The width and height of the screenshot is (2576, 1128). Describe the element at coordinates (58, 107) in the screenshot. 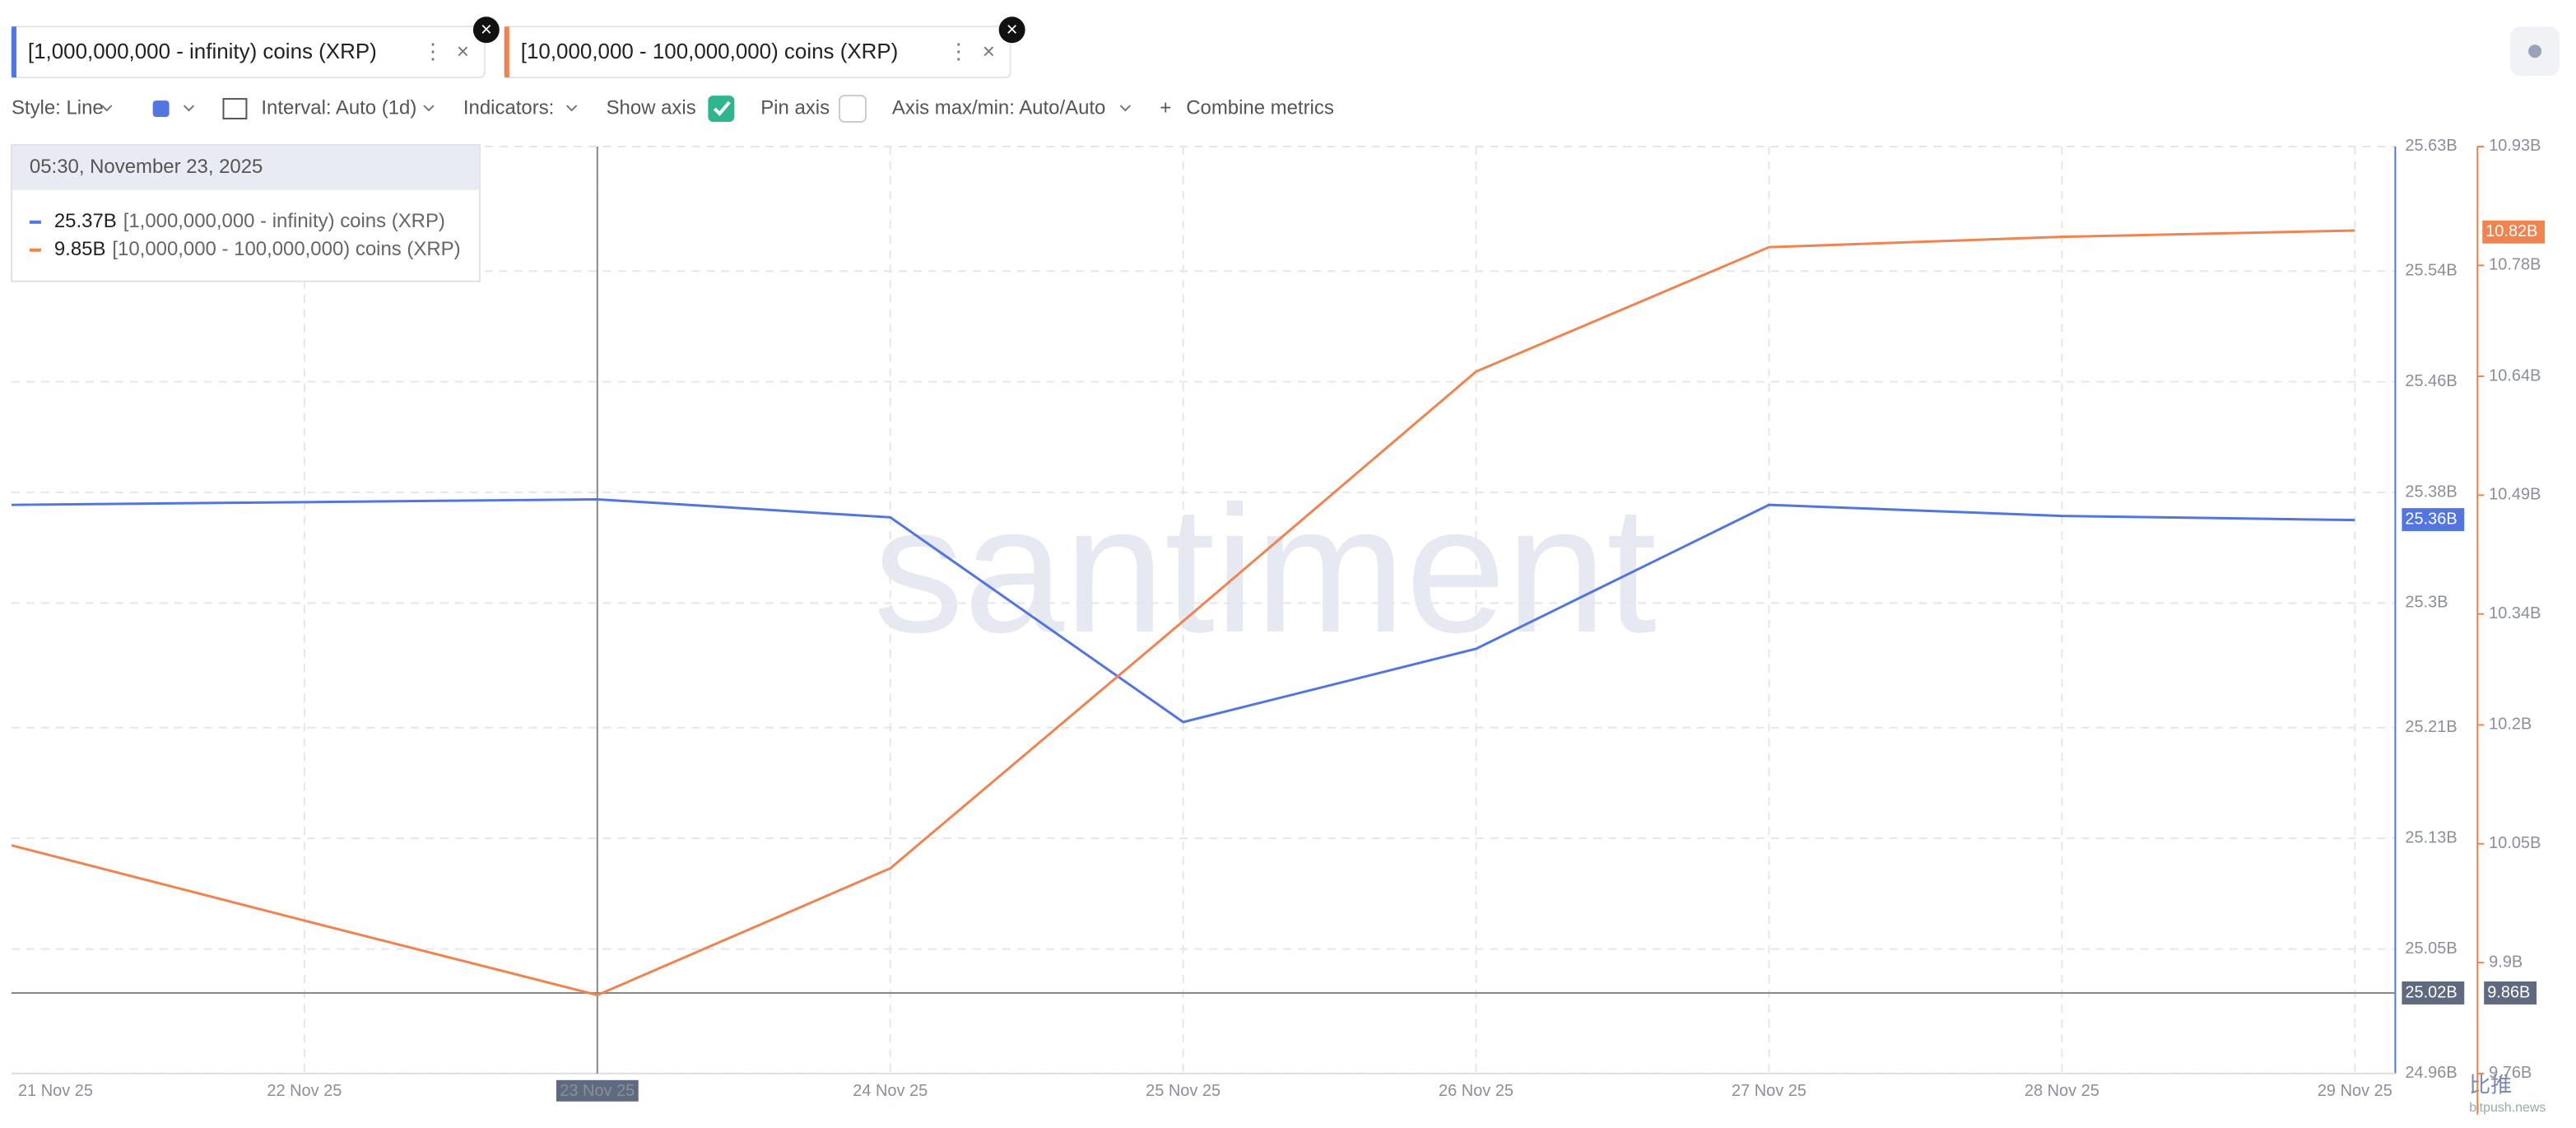

I see `toolbar-item: Style: Line` at that location.